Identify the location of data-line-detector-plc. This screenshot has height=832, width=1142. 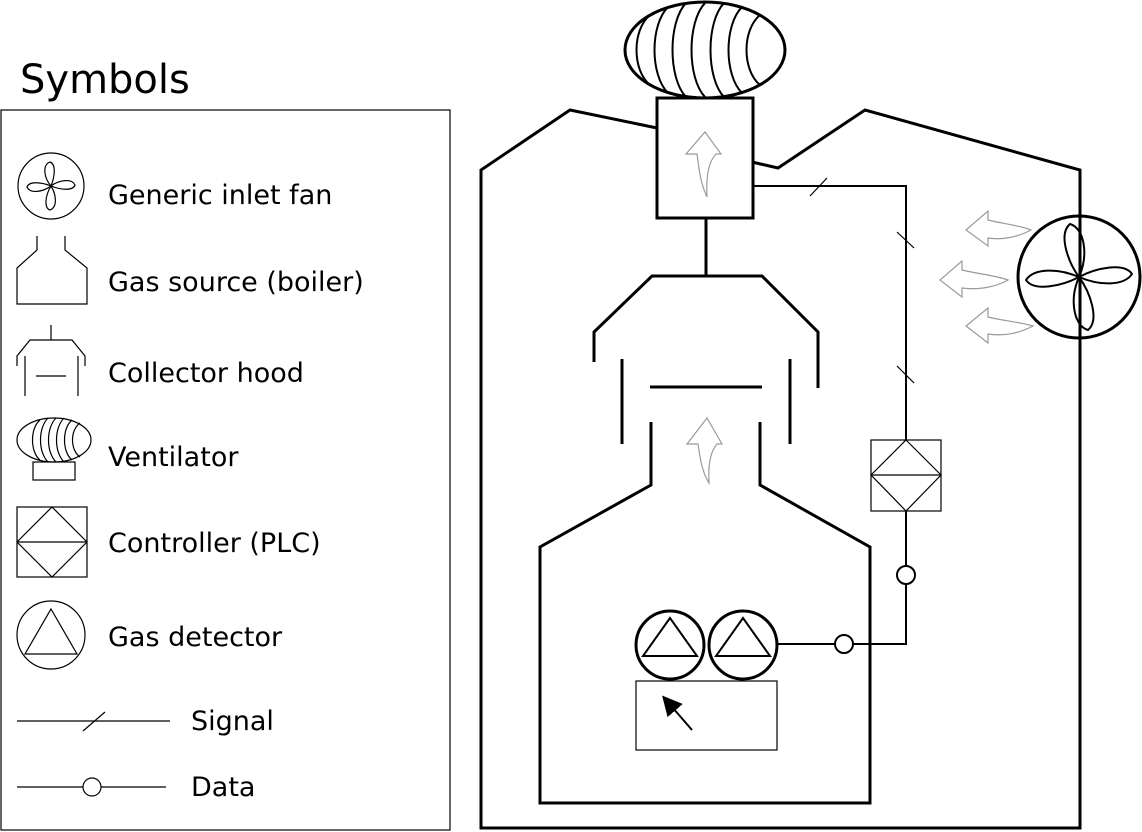
(846, 582).